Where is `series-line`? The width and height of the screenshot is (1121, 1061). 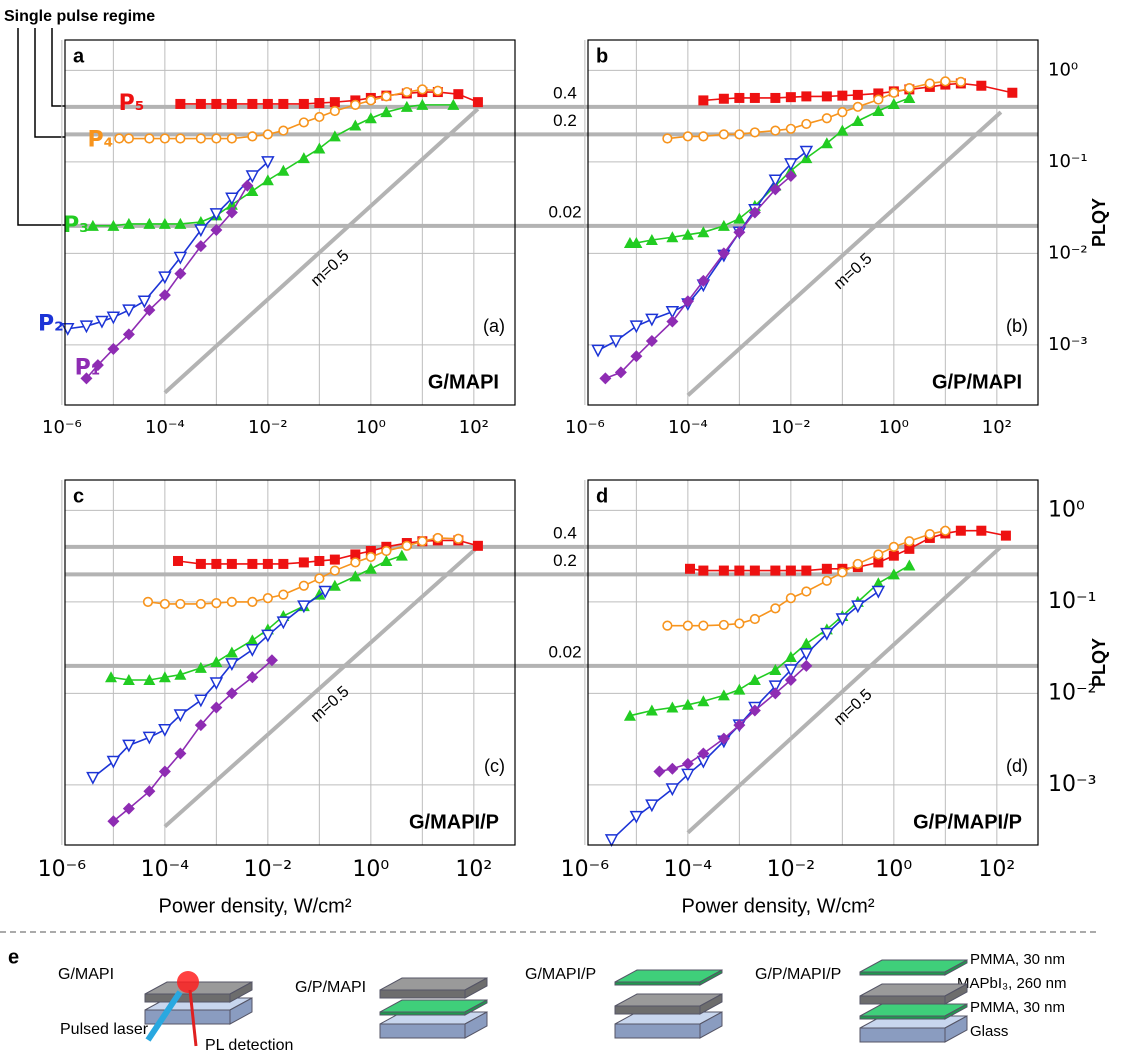 series-line is located at coordinates (192, 740).